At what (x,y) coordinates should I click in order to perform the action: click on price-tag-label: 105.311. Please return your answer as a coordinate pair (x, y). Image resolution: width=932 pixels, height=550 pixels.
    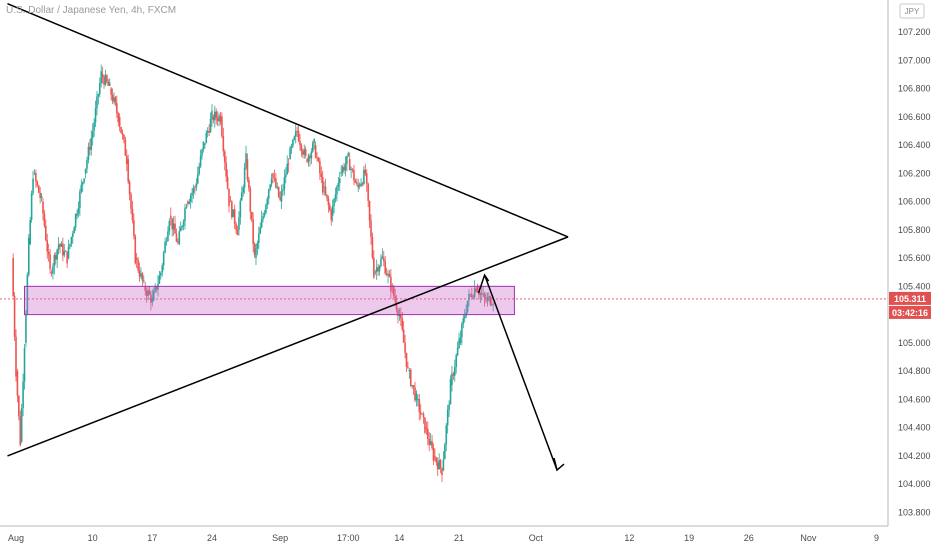
    Looking at the image, I should click on (910, 299).